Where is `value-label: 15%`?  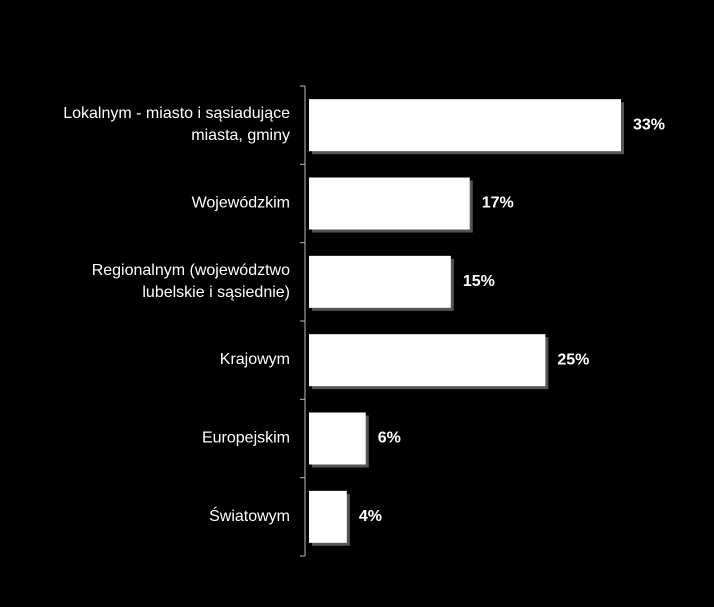
value-label: 15% is located at coordinates (479, 281).